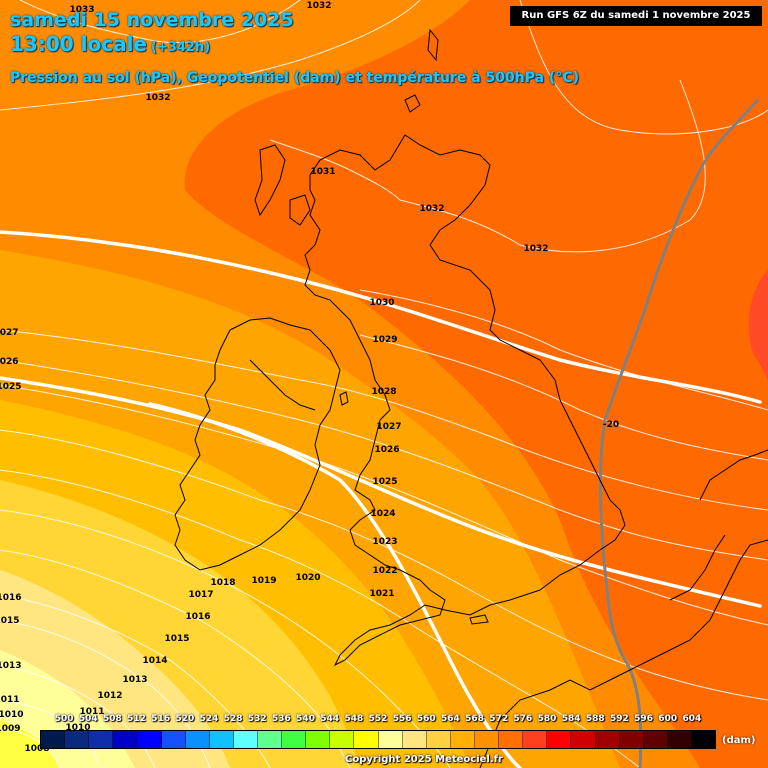 This screenshot has height=768, width=768. Describe the element at coordinates (611, 425) in the screenshot. I see `isotherm-label: -20` at that location.